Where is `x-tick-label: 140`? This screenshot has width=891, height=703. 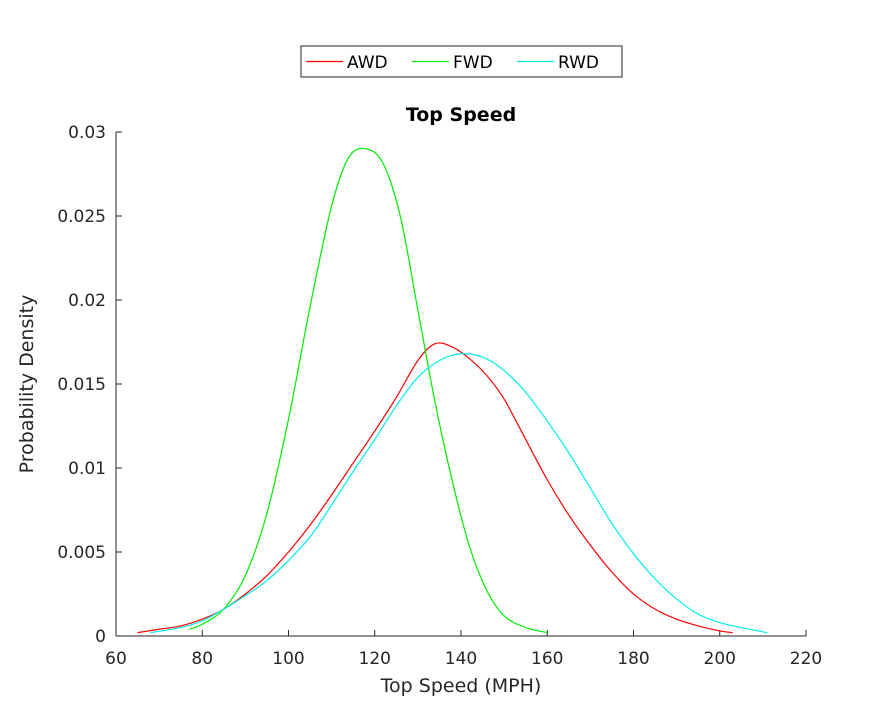 x-tick-label: 140 is located at coordinates (461, 659).